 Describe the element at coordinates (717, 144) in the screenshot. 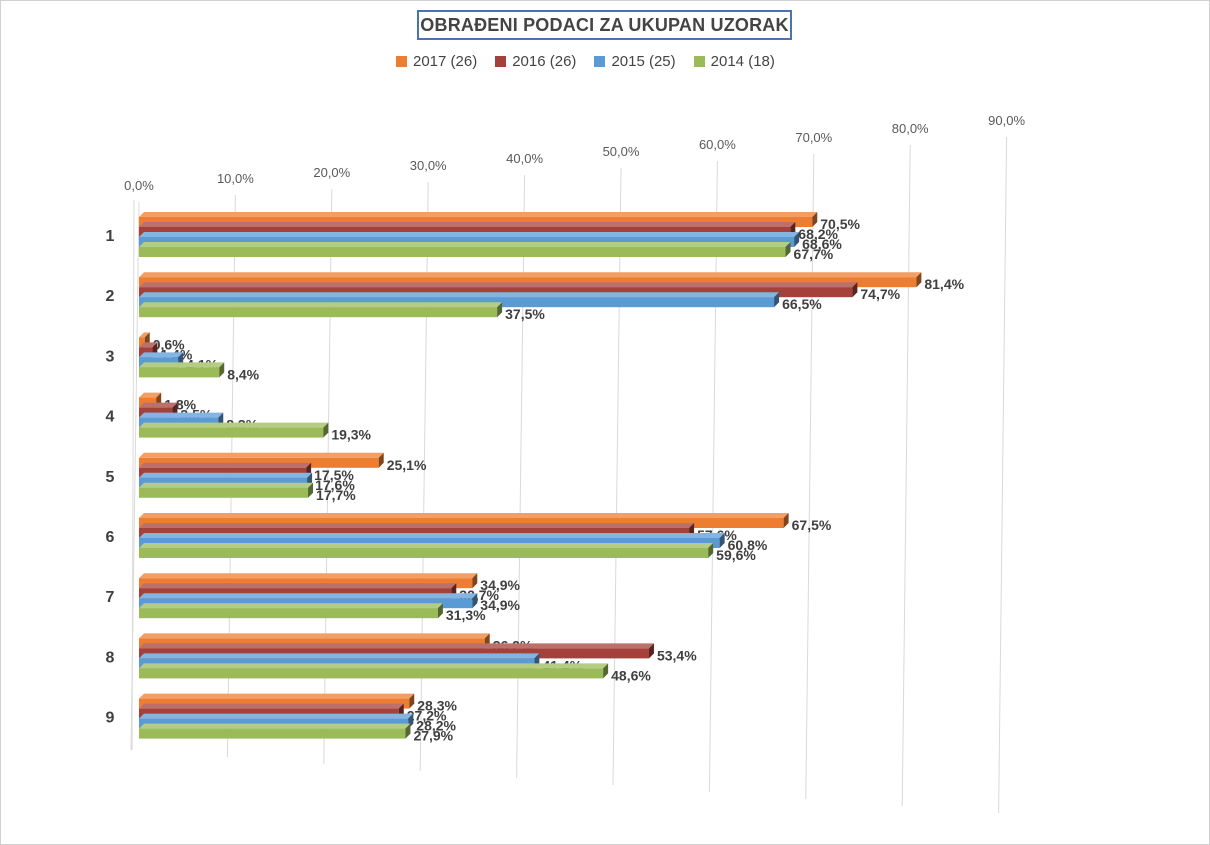

I see `x-tick-label: 60,0%` at that location.